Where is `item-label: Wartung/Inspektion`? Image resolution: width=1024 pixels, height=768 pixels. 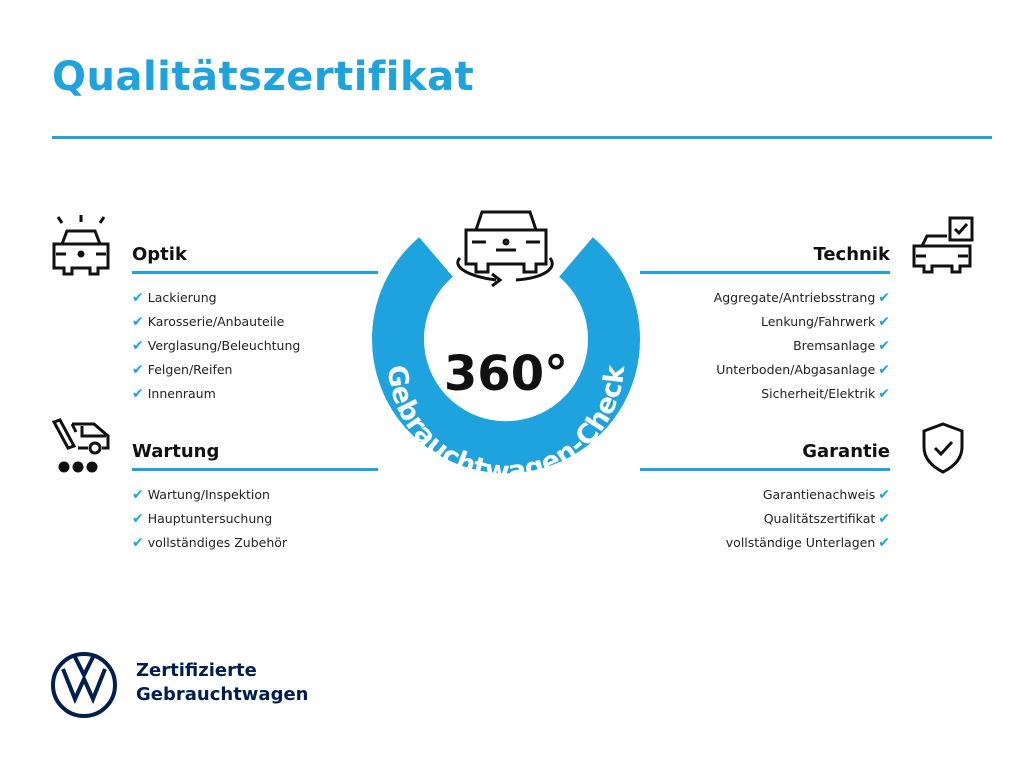
item-label: Wartung/Inspektion is located at coordinates (208, 494).